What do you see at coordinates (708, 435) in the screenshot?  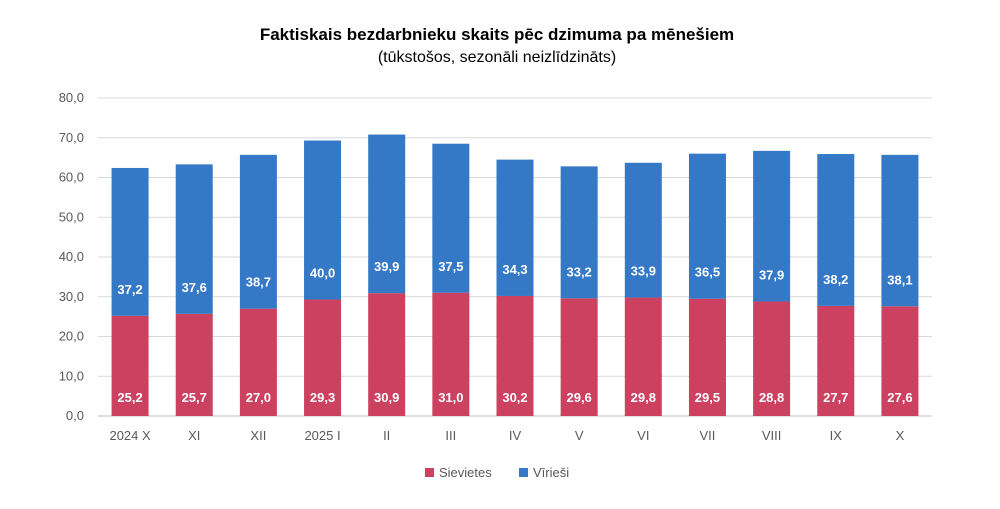 I see `x-tick-label: VII` at bounding box center [708, 435].